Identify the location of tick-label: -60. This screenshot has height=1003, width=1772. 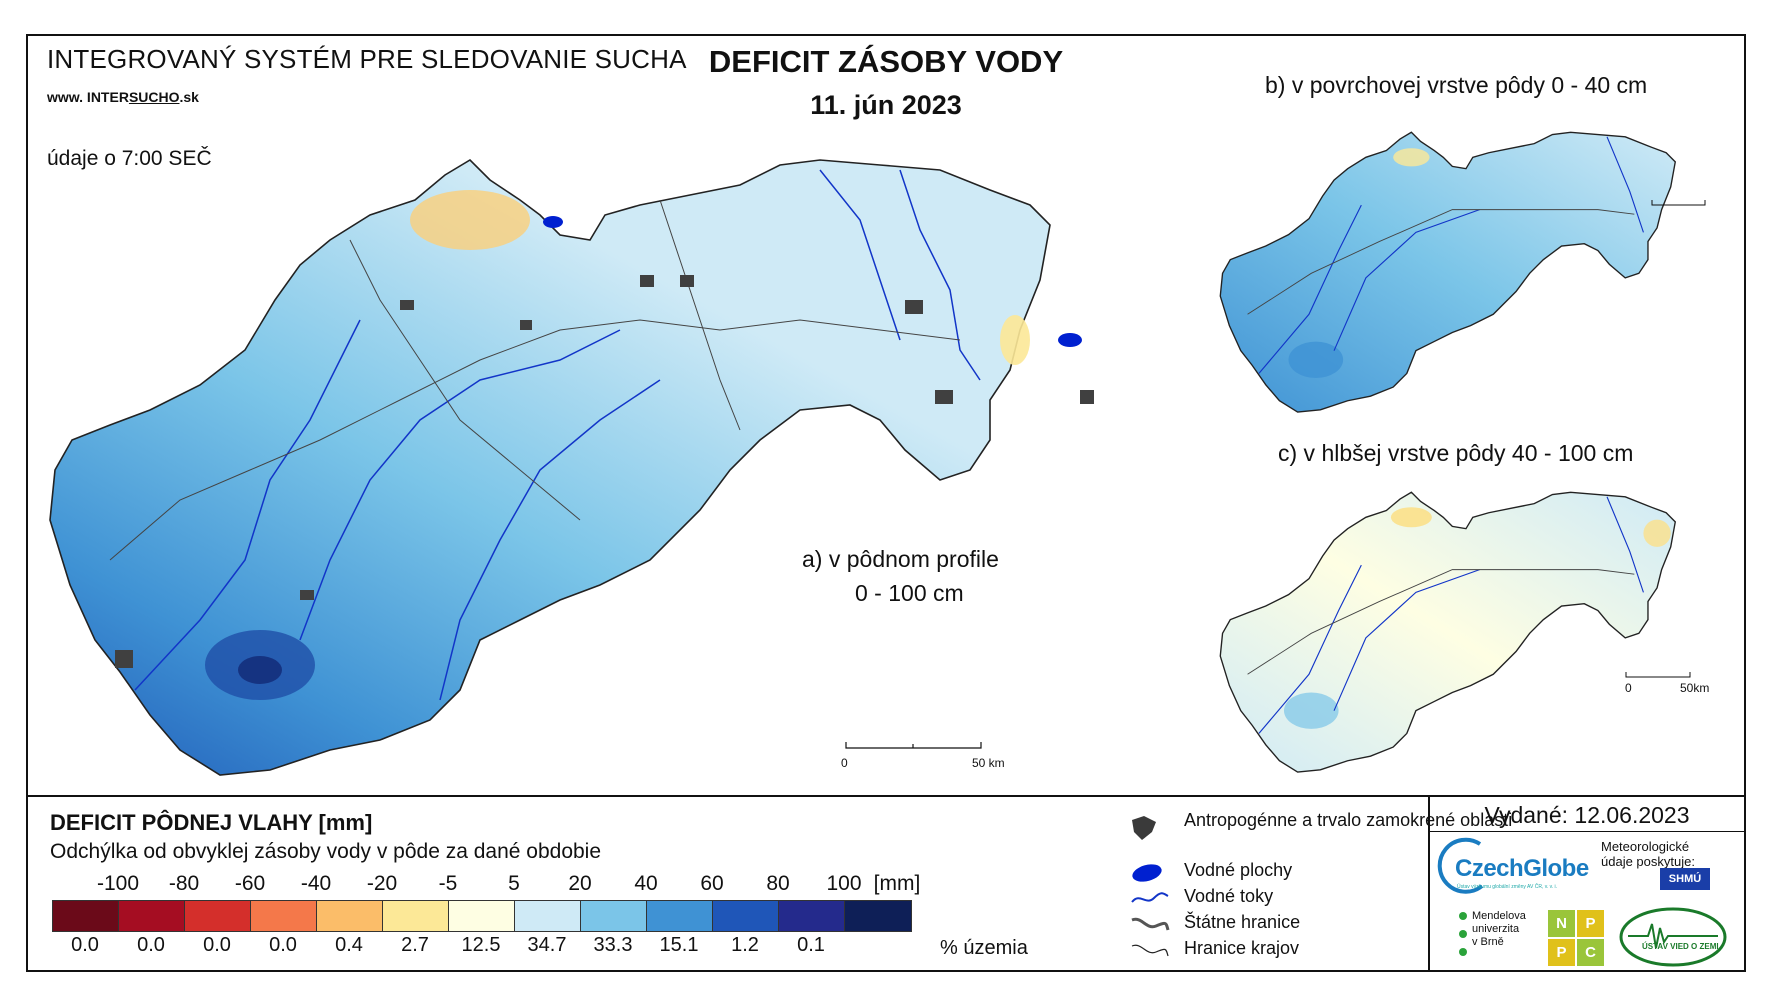
(250, 883).